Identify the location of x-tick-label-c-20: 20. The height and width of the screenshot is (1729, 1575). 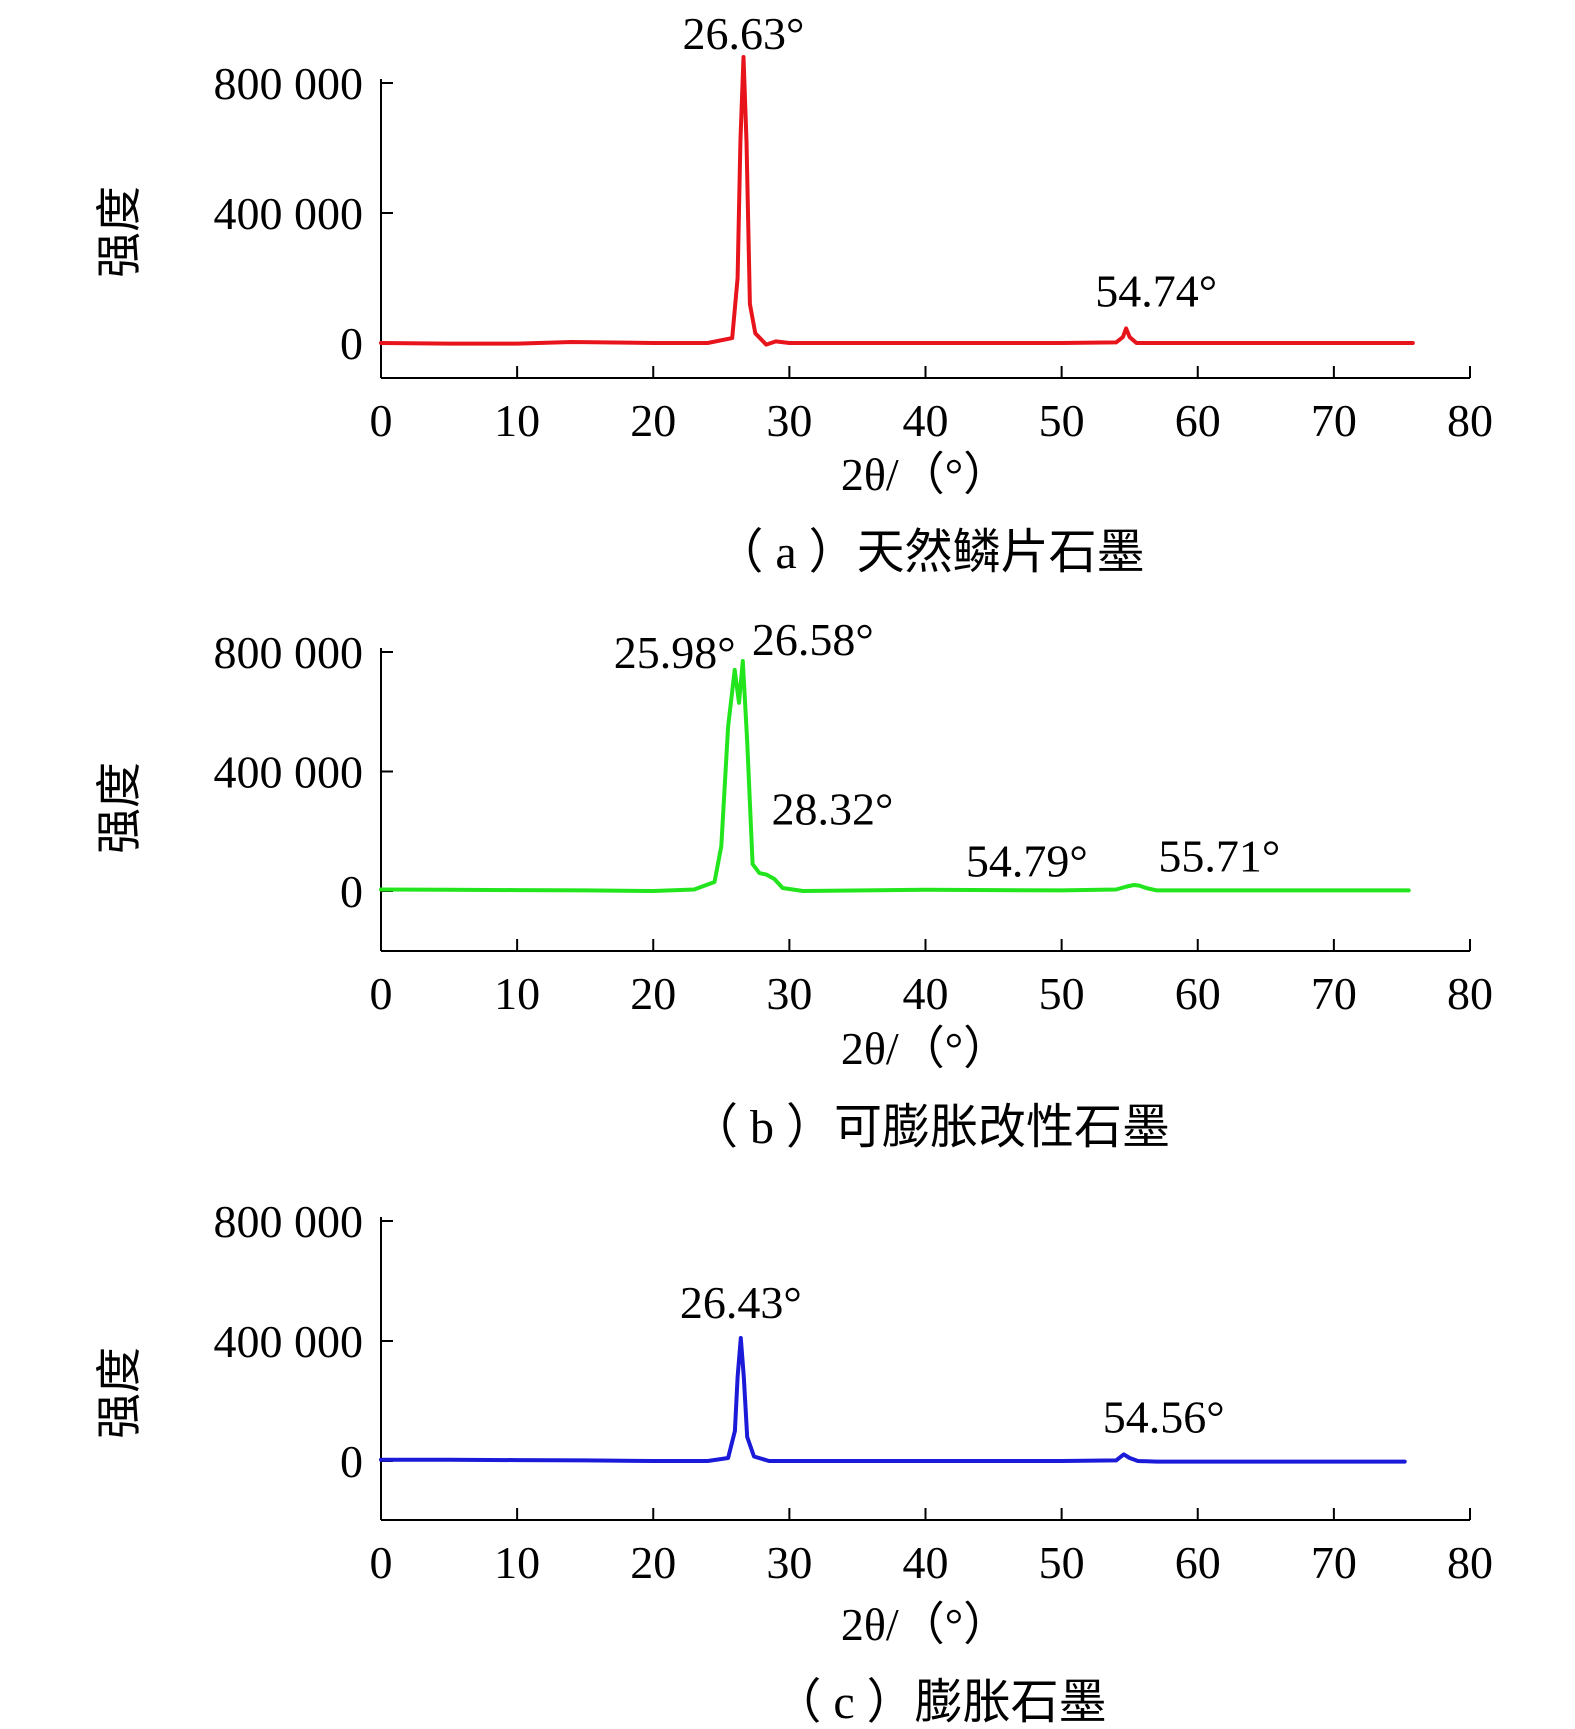
(653, 1562).